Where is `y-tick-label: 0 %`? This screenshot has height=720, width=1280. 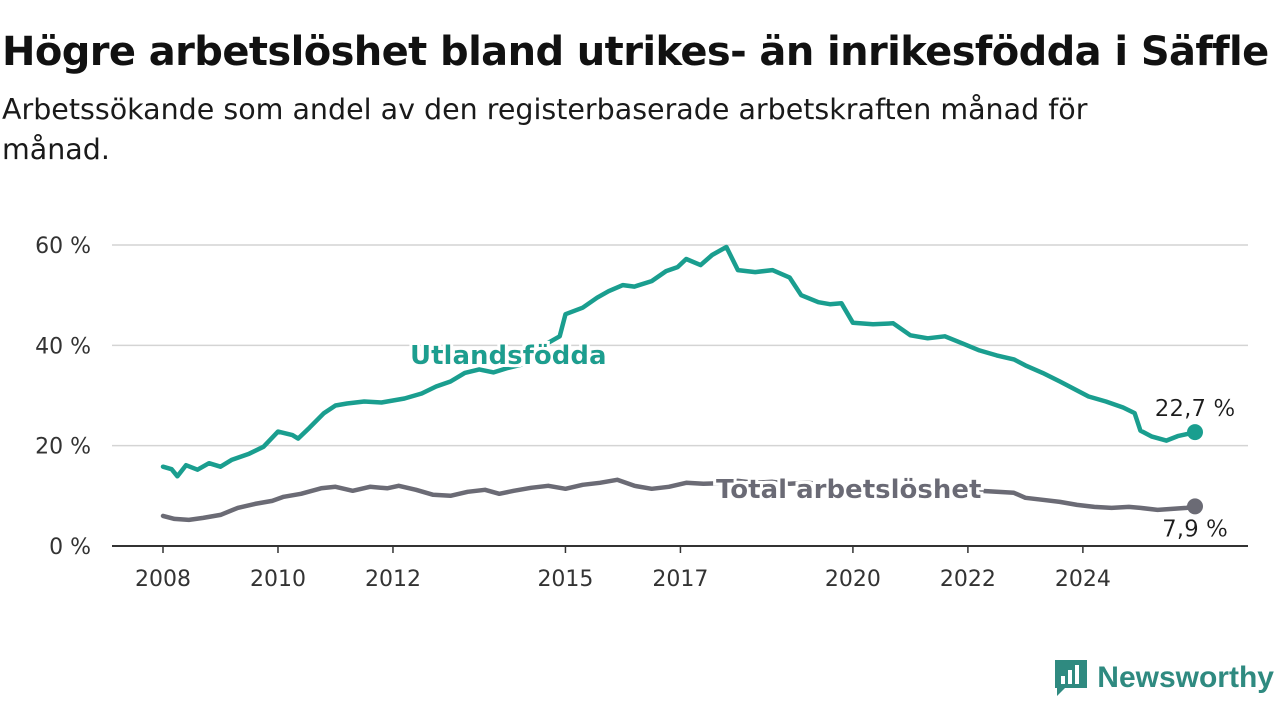 y-tick-label: 0 % is located at coordinates (70, 547).